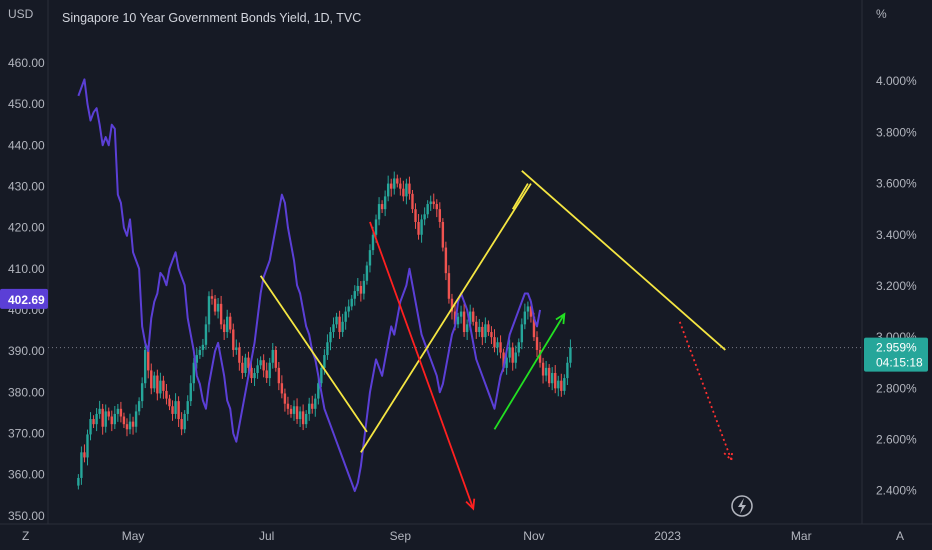 This screenshot has height=550, width=932. I want to click on right-axis-unit: %, so click(881, 14).